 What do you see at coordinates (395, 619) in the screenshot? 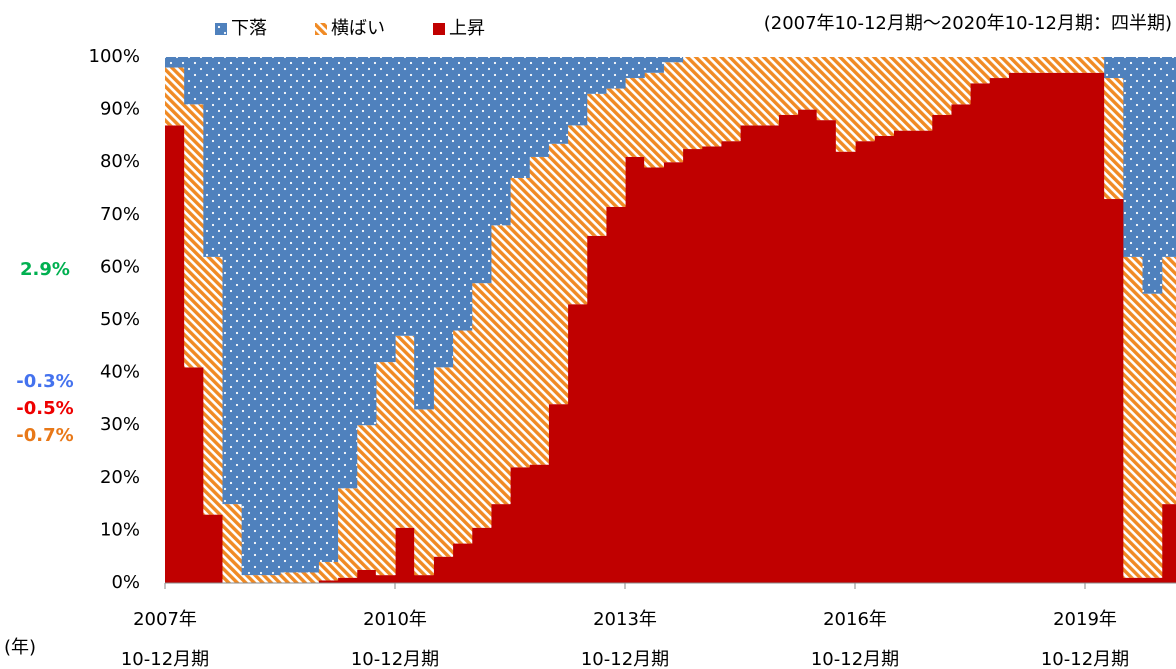
I see `x-tick-label: 2010年` at bounding box center [395, 619].